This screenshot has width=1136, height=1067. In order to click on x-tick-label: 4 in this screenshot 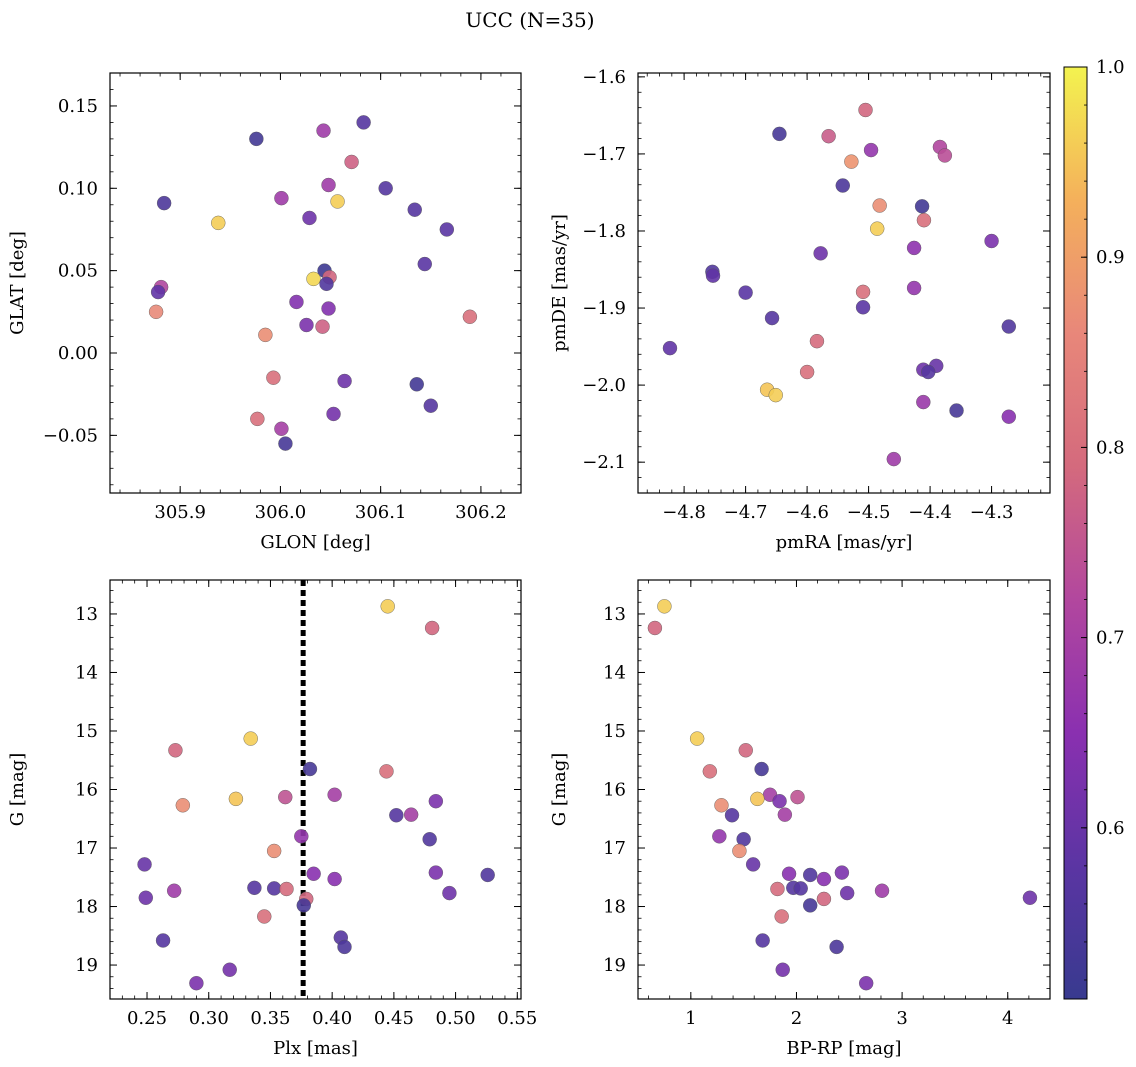, I will do `click(1007, 1018)`.